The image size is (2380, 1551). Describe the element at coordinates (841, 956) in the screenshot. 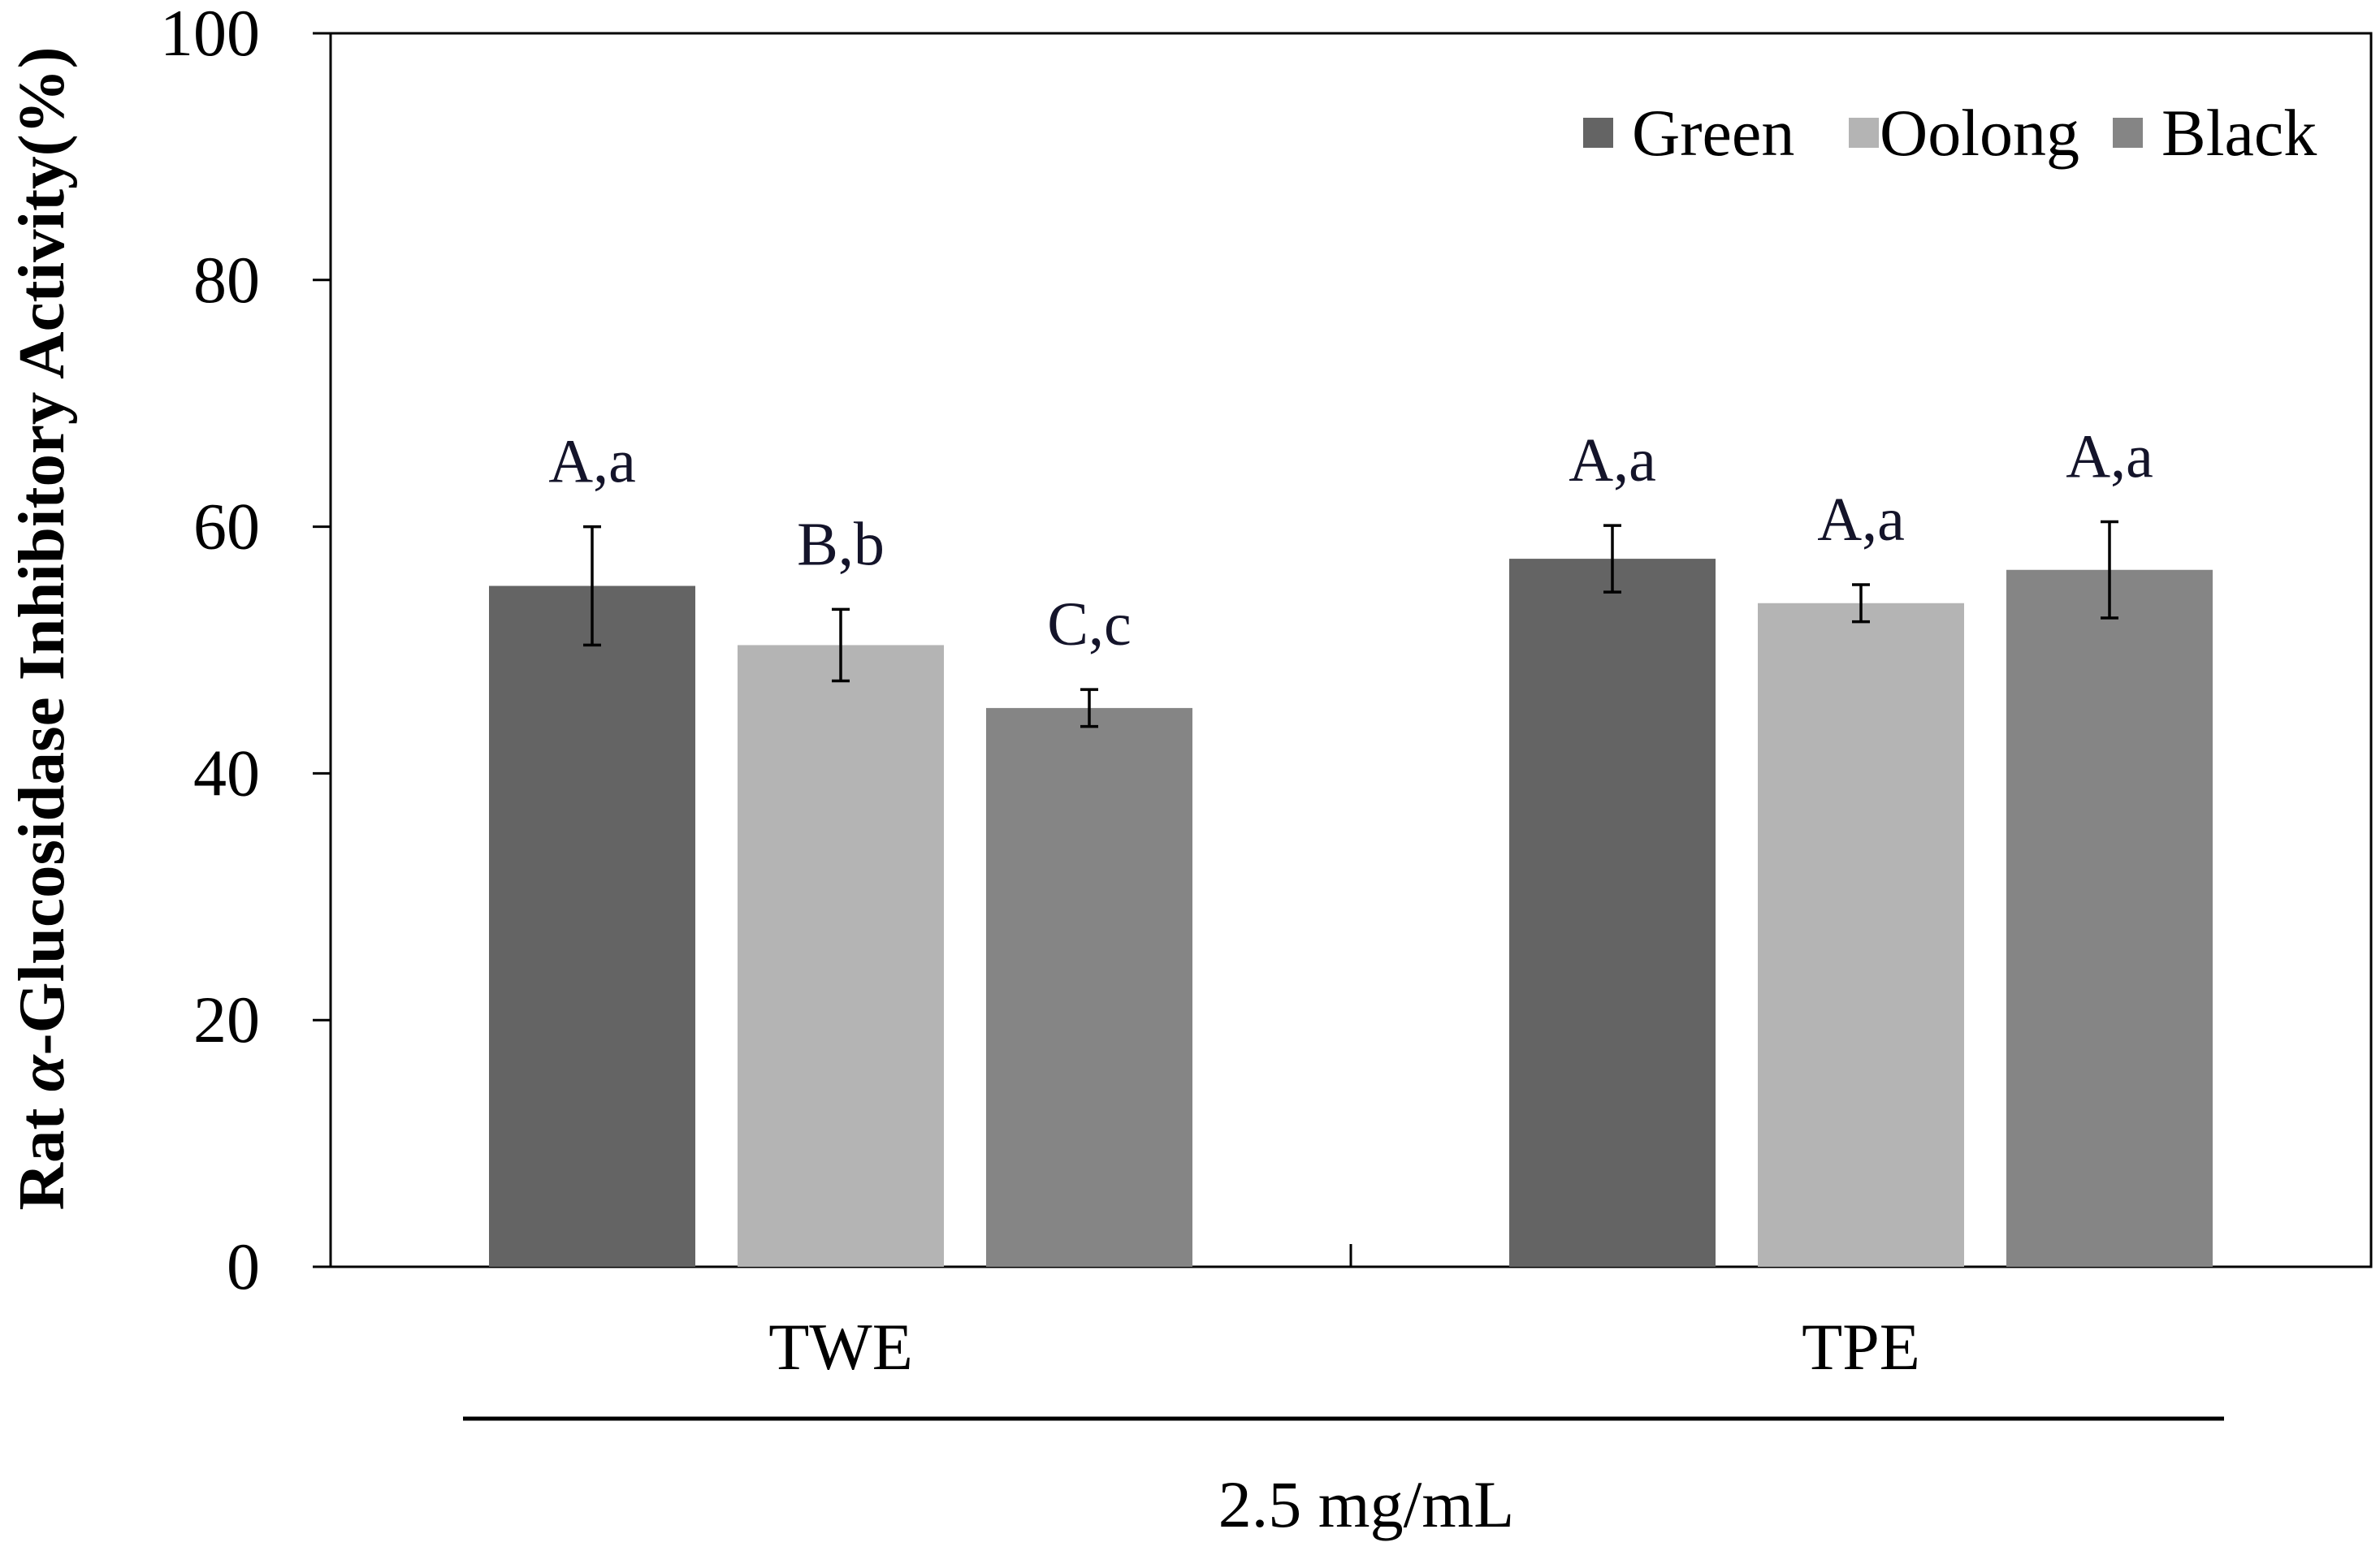

I see `bar-oolong-twe` at that location.